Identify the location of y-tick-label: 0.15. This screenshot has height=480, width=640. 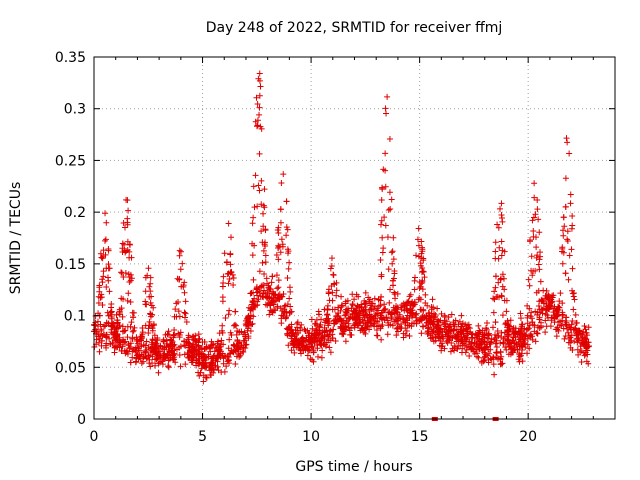
(70, 265).